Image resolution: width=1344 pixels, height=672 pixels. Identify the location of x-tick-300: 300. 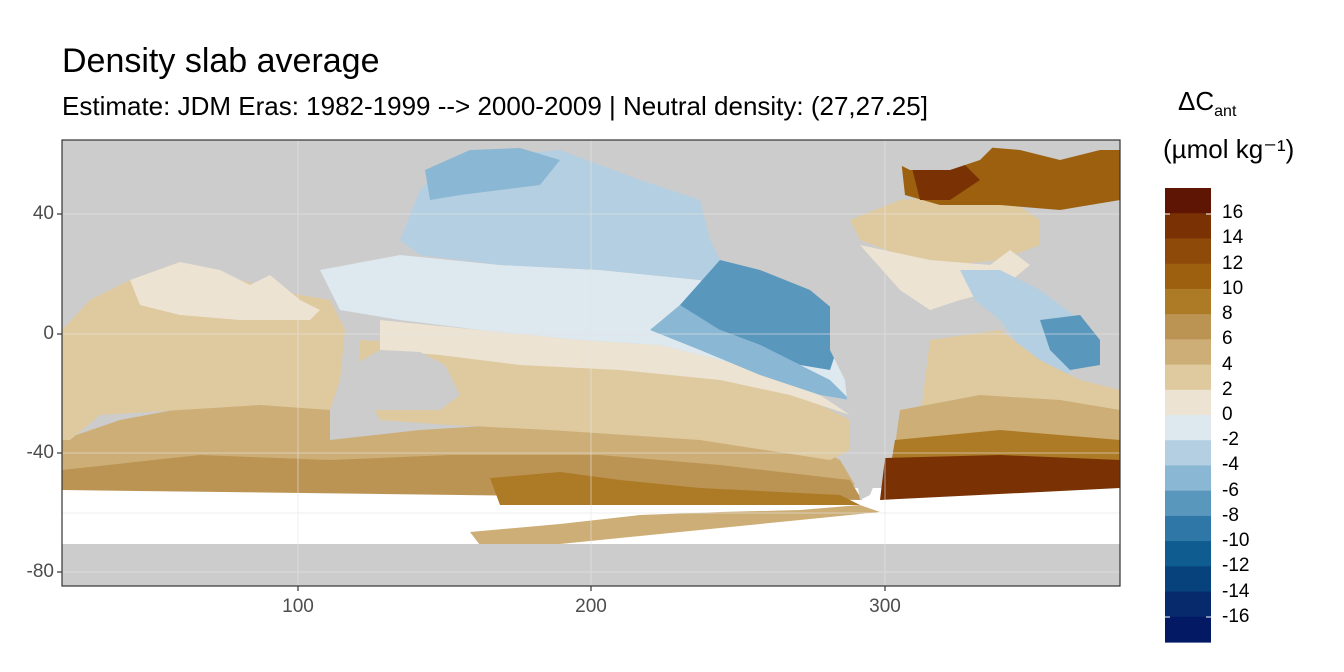
(885, 606).